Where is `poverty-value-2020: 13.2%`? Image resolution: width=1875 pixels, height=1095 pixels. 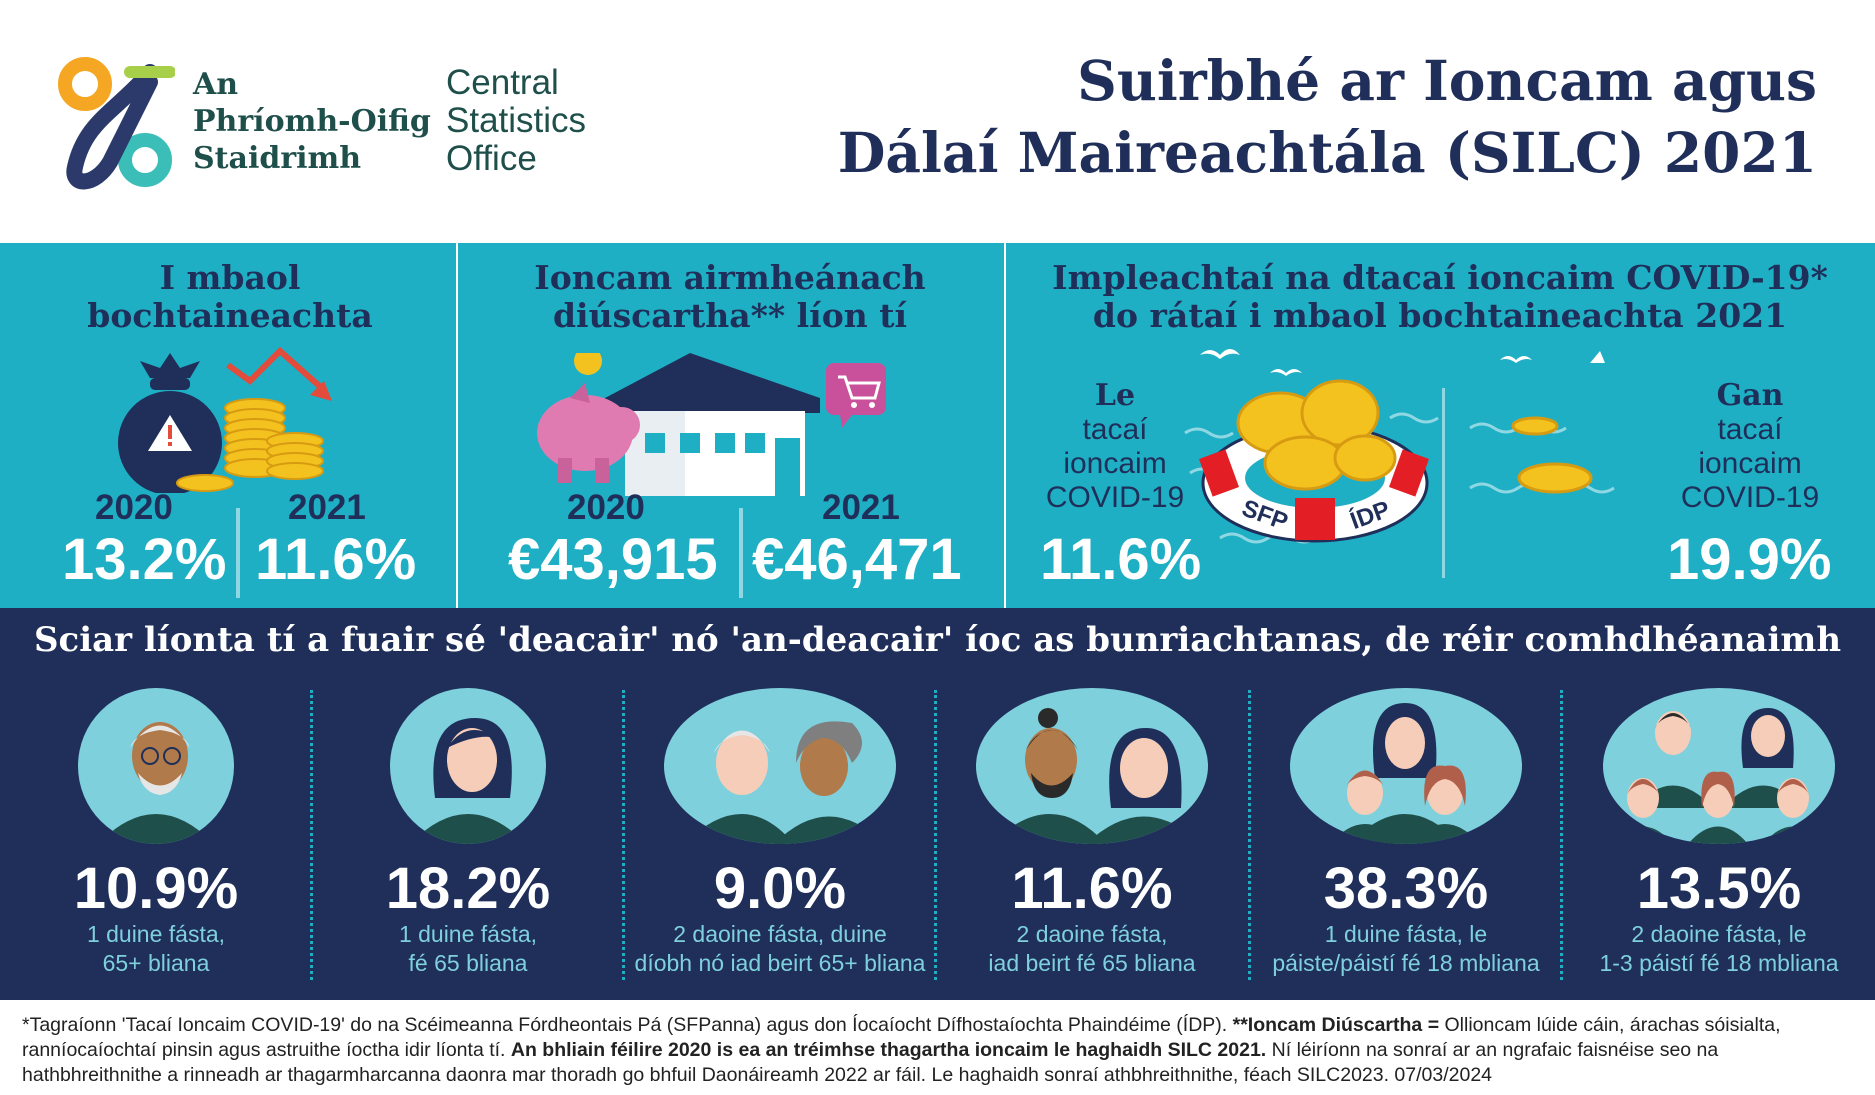
poverty-value-2020: 13.2% is located at coordinates (144, 559).